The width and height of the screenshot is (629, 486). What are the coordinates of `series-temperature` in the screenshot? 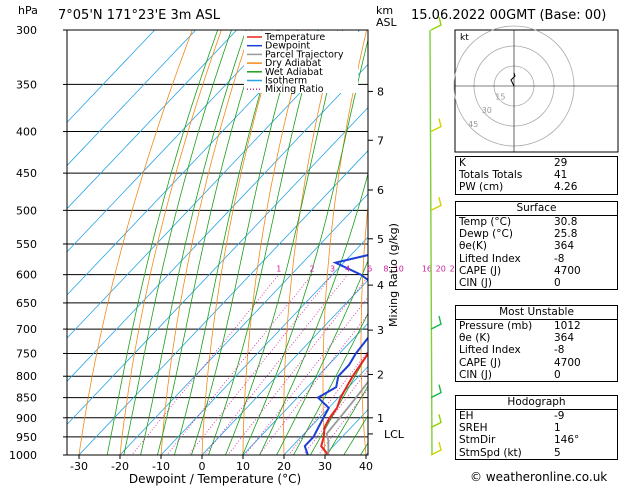 It's located at (344, 403).